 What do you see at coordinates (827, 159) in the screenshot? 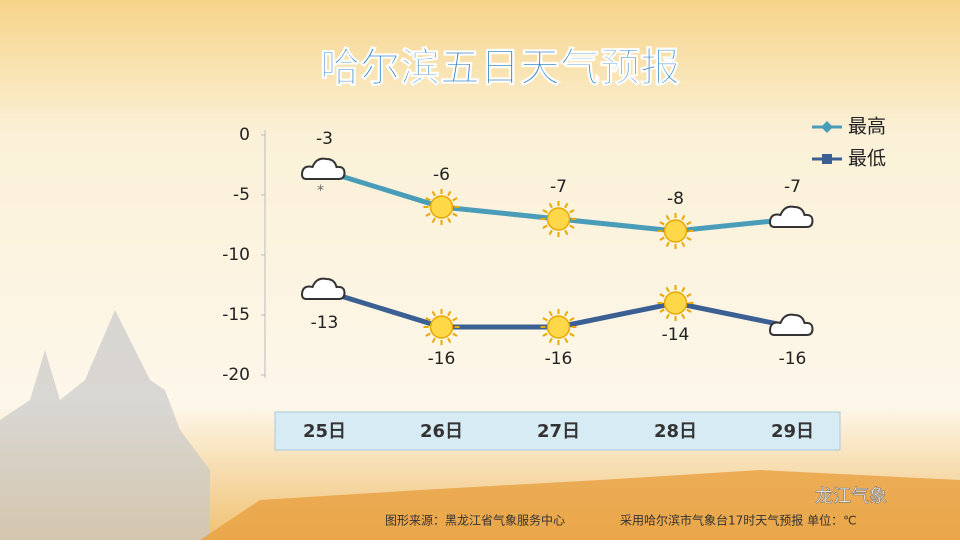
I see `legend-marker` at bounding box center [827, 159].